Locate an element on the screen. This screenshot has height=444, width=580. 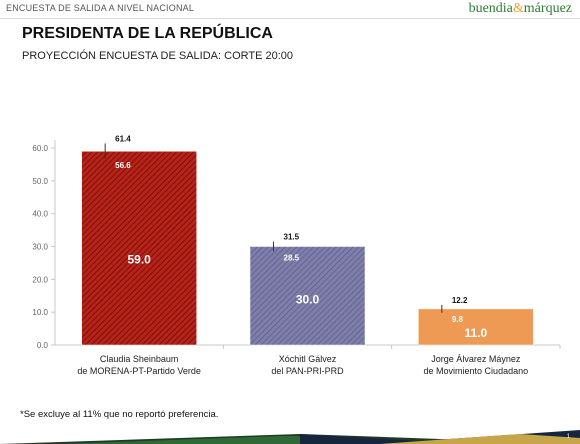
brand-amp: & is located at coordinates (518, 8).